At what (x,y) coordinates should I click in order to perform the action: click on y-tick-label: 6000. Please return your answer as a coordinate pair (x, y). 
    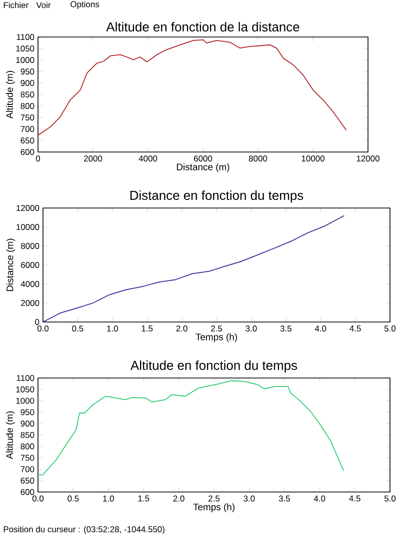
    Looking at the image, I should click on (30, 265).